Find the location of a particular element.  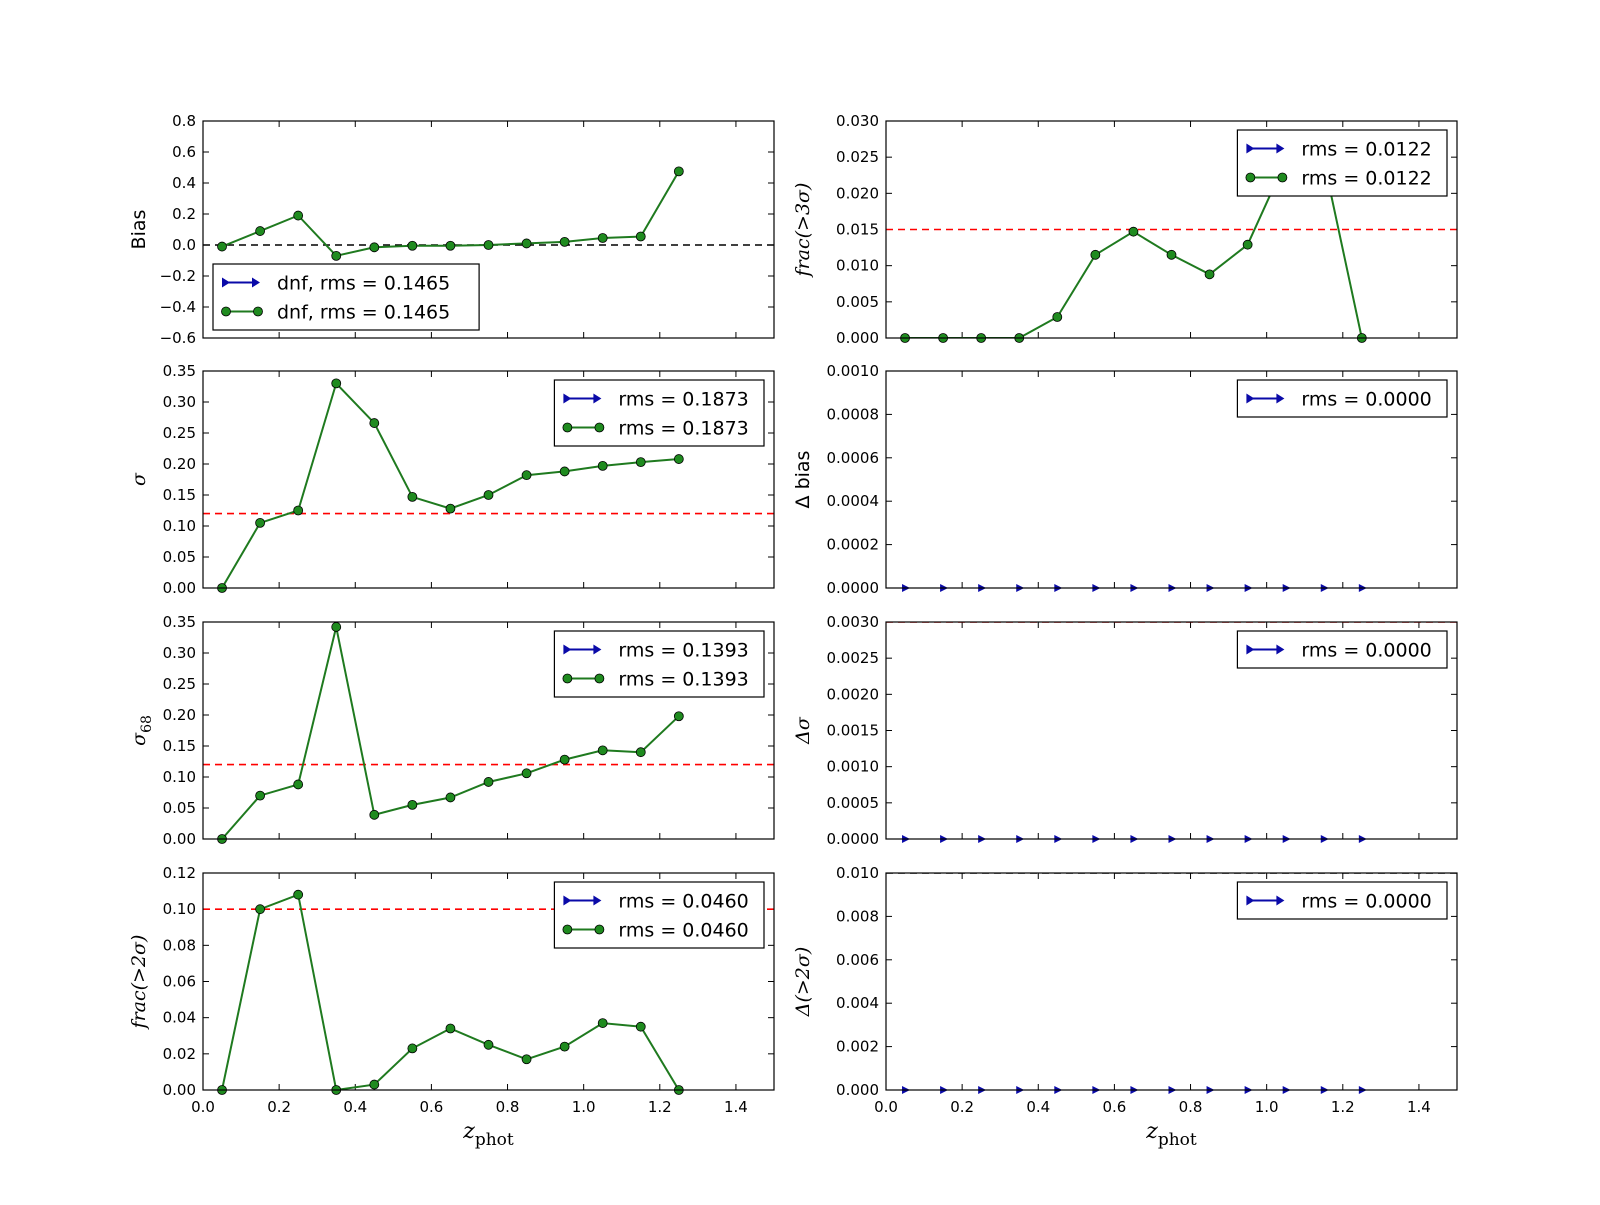

ytick-label: 0.0008 is located at coordinates (853, 414).